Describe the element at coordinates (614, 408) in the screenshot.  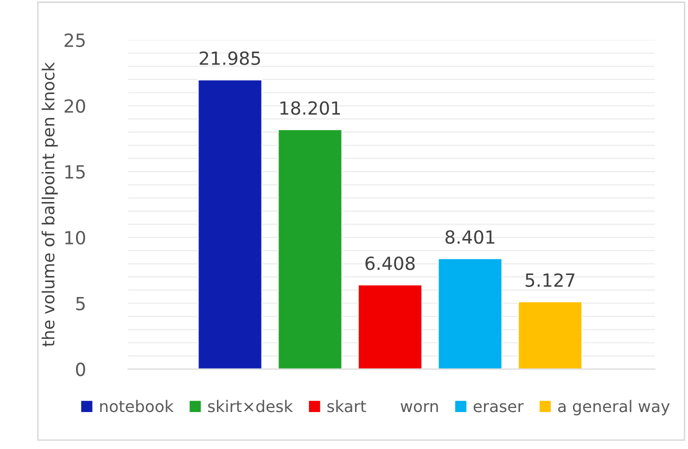
I see `legend-label: a general way` at that location.